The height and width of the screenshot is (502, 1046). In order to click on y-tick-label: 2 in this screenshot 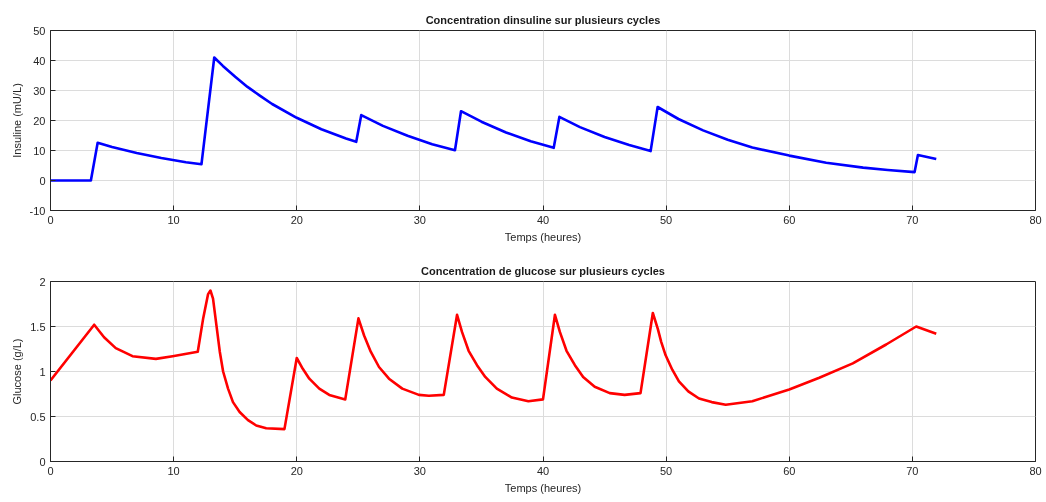, I will do `click(42, 281)`.